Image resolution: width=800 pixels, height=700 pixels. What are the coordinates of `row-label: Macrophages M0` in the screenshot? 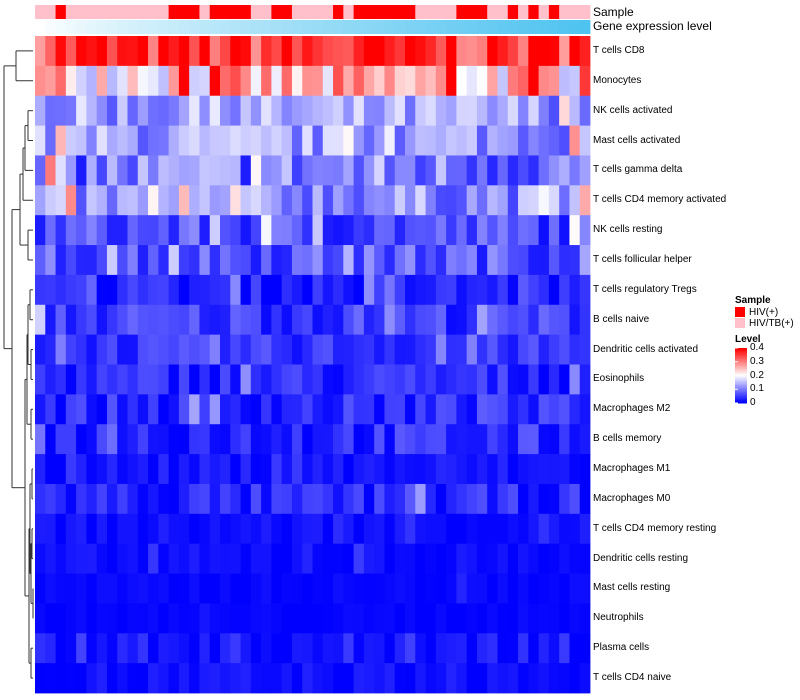 It's located at (632, 498).